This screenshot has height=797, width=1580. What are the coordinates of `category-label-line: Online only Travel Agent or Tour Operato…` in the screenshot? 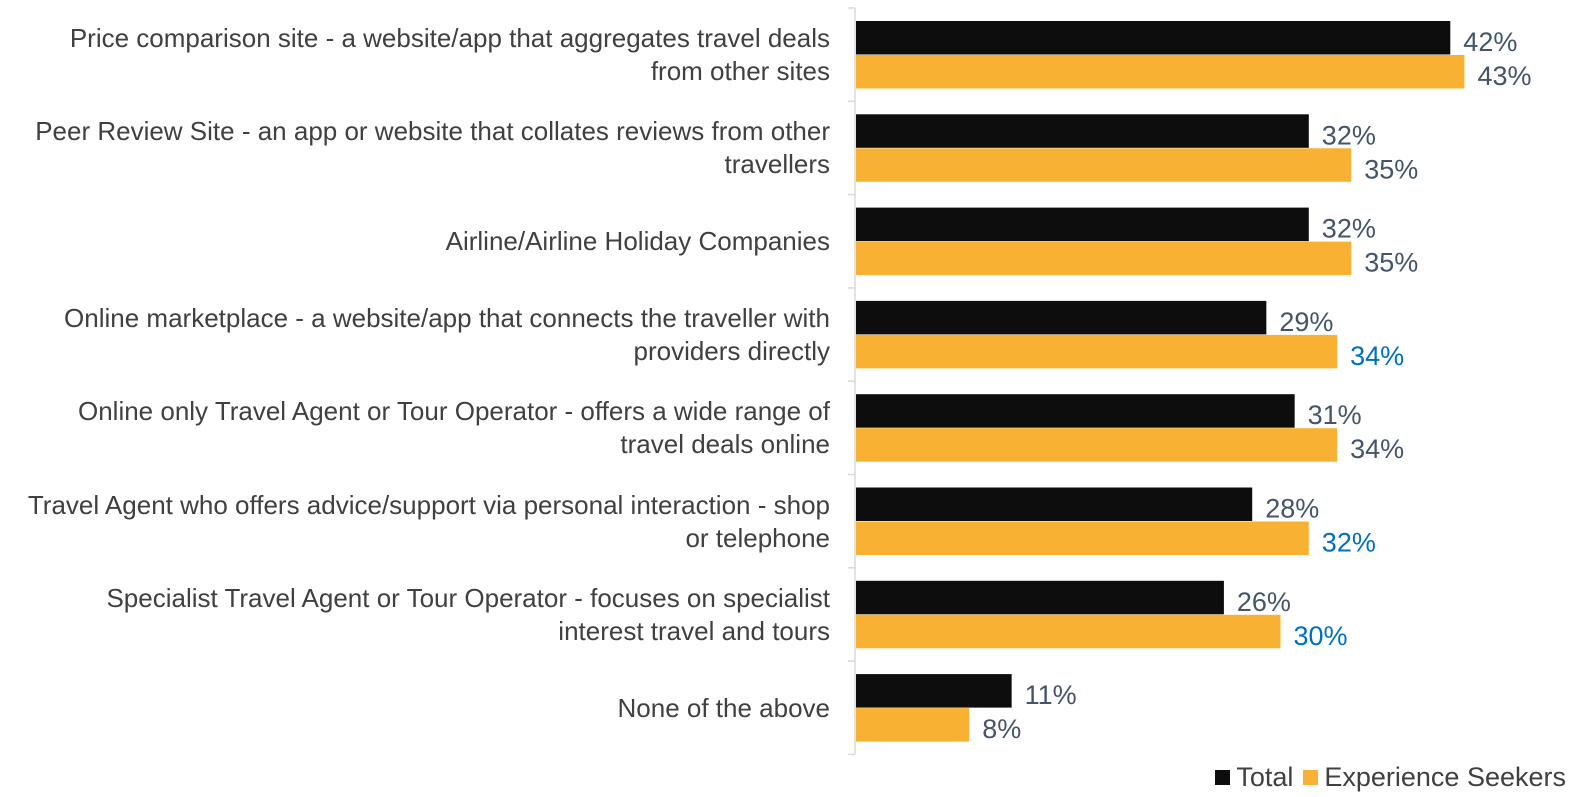 It's located at (453, 411).